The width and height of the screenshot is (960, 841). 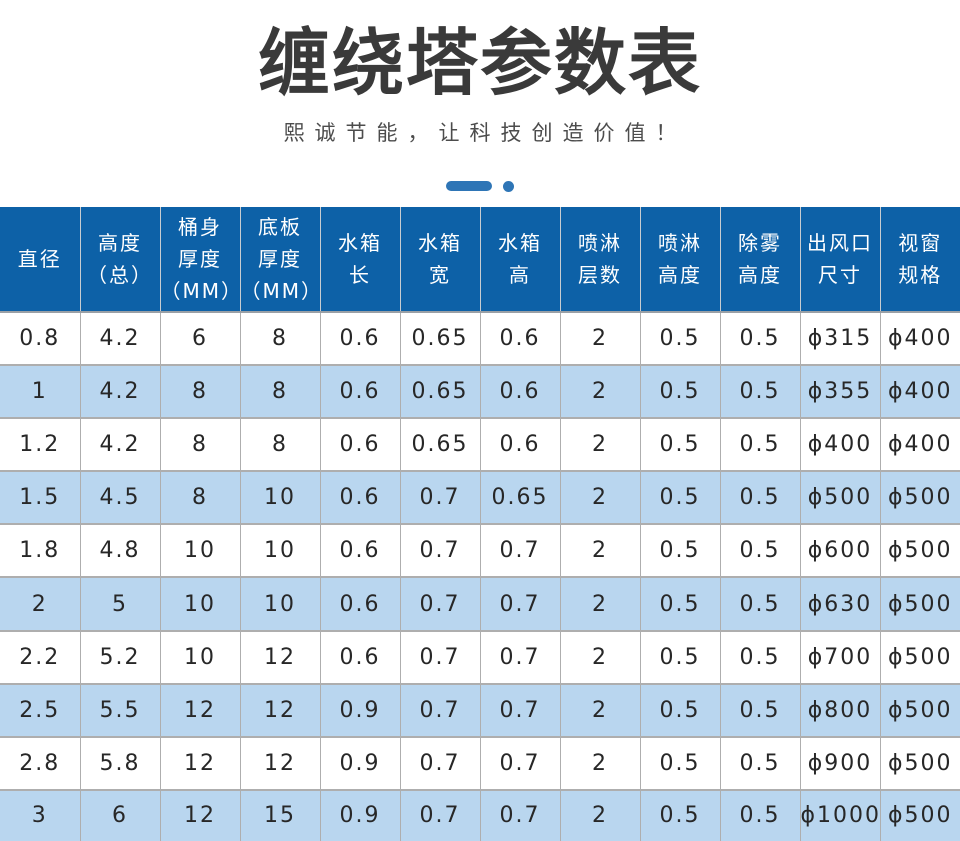 I want to click on cell-diameter: 1, so click(x=40, y=392).